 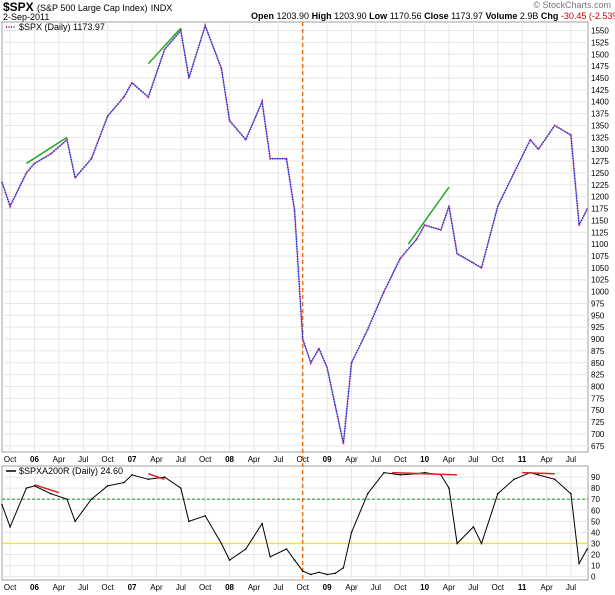 What do you see at coordinates (595, 566) in the screenshot?
I see `breadth-y-tick-label: 10` at bounding box center [595, 566].